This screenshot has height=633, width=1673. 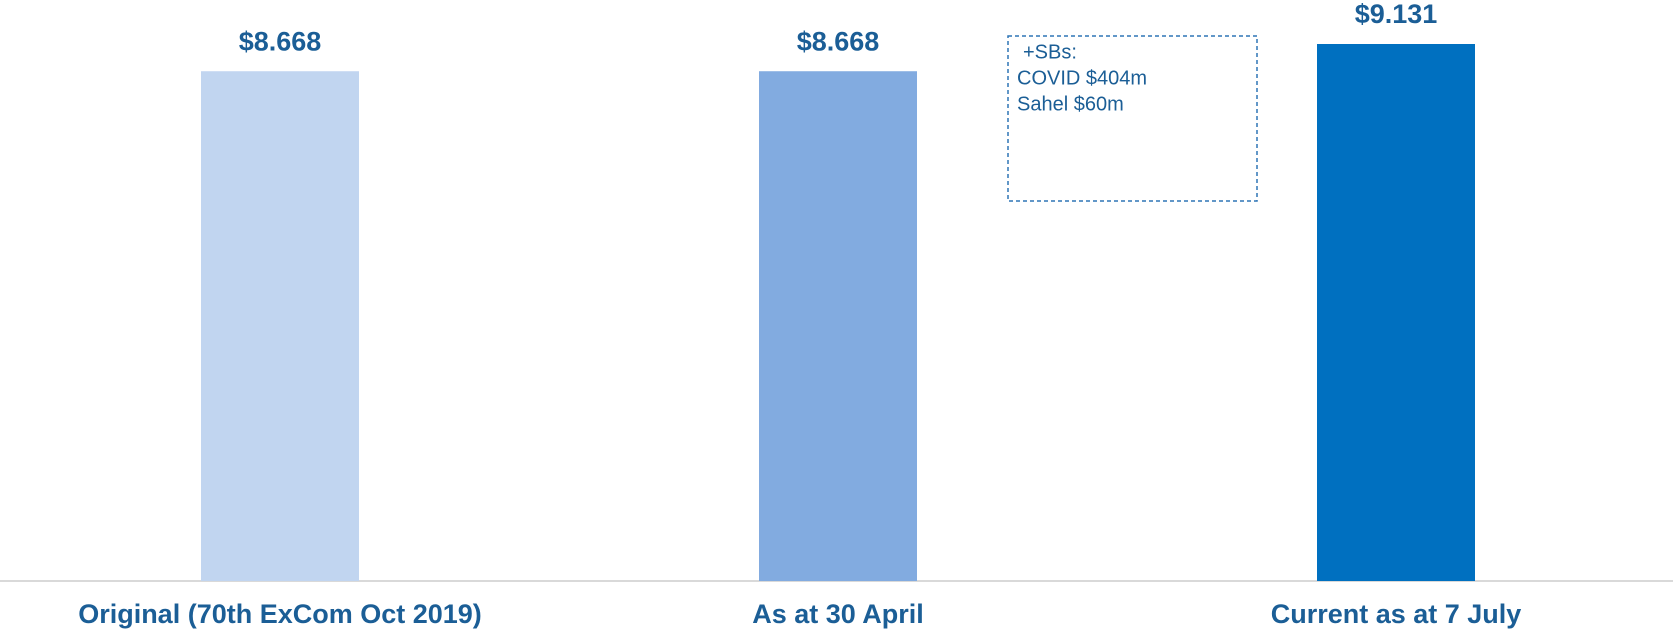 What do you see at coordinates (1396, 614) in the screenshot?
I see `category-label: Current as at 7 July` at bounding box center [1396, 614].